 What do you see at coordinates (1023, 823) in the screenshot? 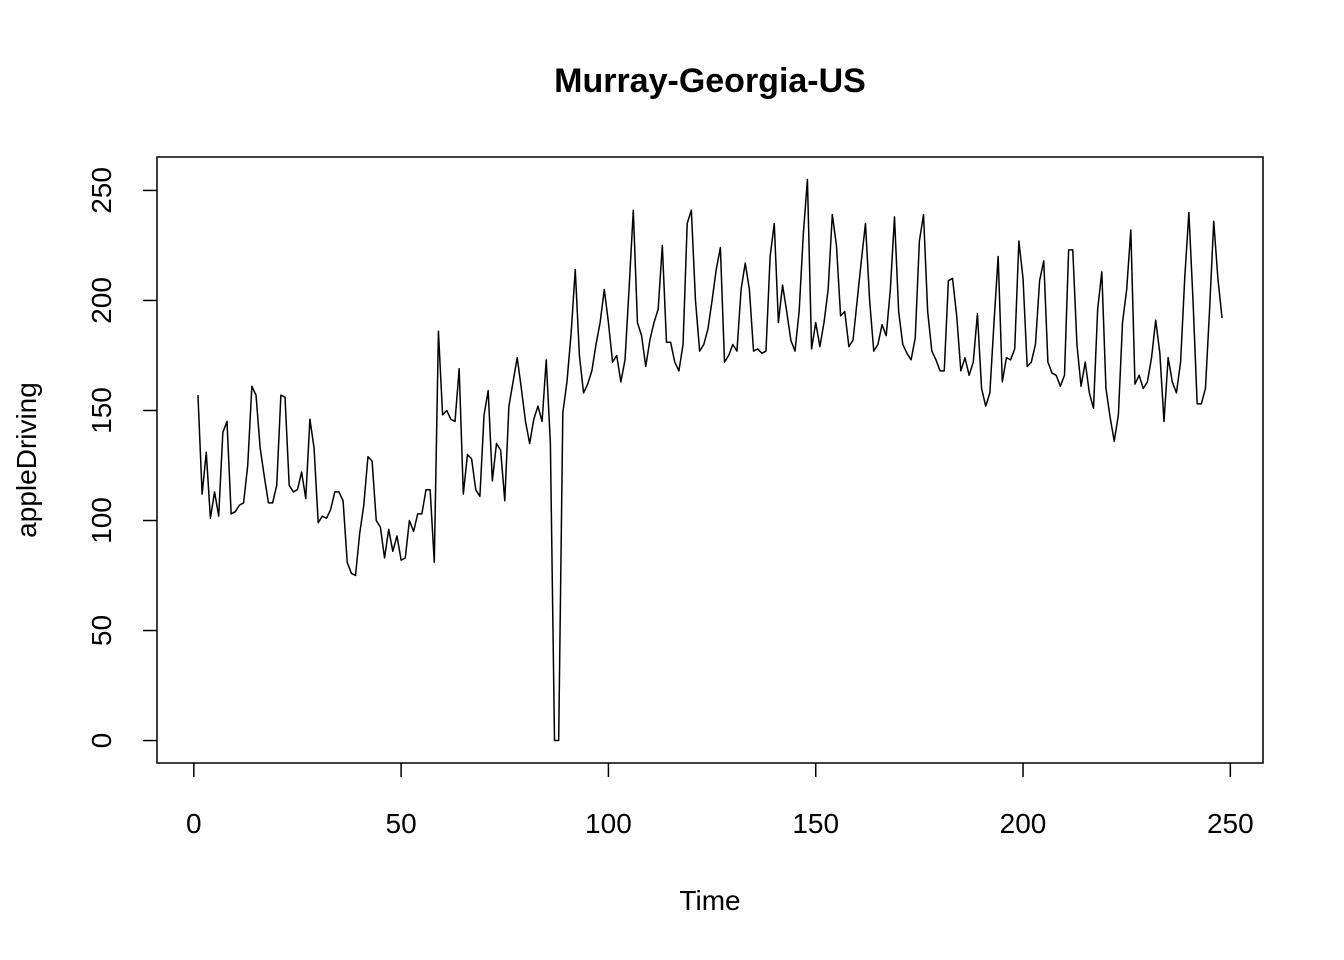
I see `x-tick-label: 200` at bounding box center [1023, 823].